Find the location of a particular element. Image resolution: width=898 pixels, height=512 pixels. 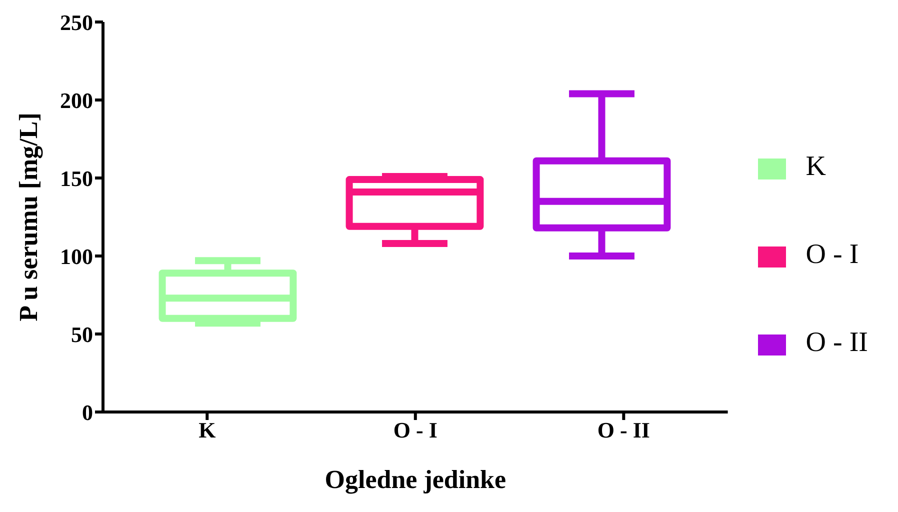

y-tick-label: 150 is located at coordinates (76, 178).